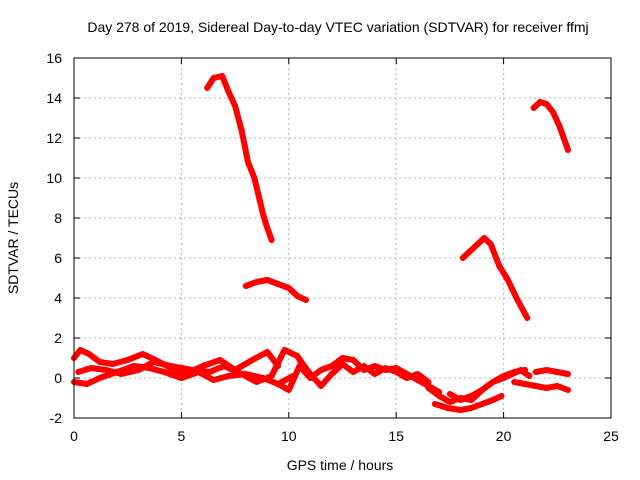 The image size is (640, 480). Describe the element at coordinates (396, 436) in the screenshot. I see `x-tick-label: 15` at that location.